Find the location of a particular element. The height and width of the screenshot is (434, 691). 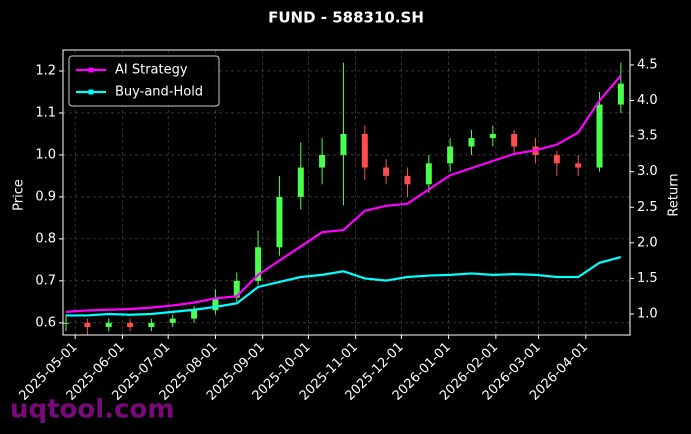

return-line is located at coordinates (344, 286).